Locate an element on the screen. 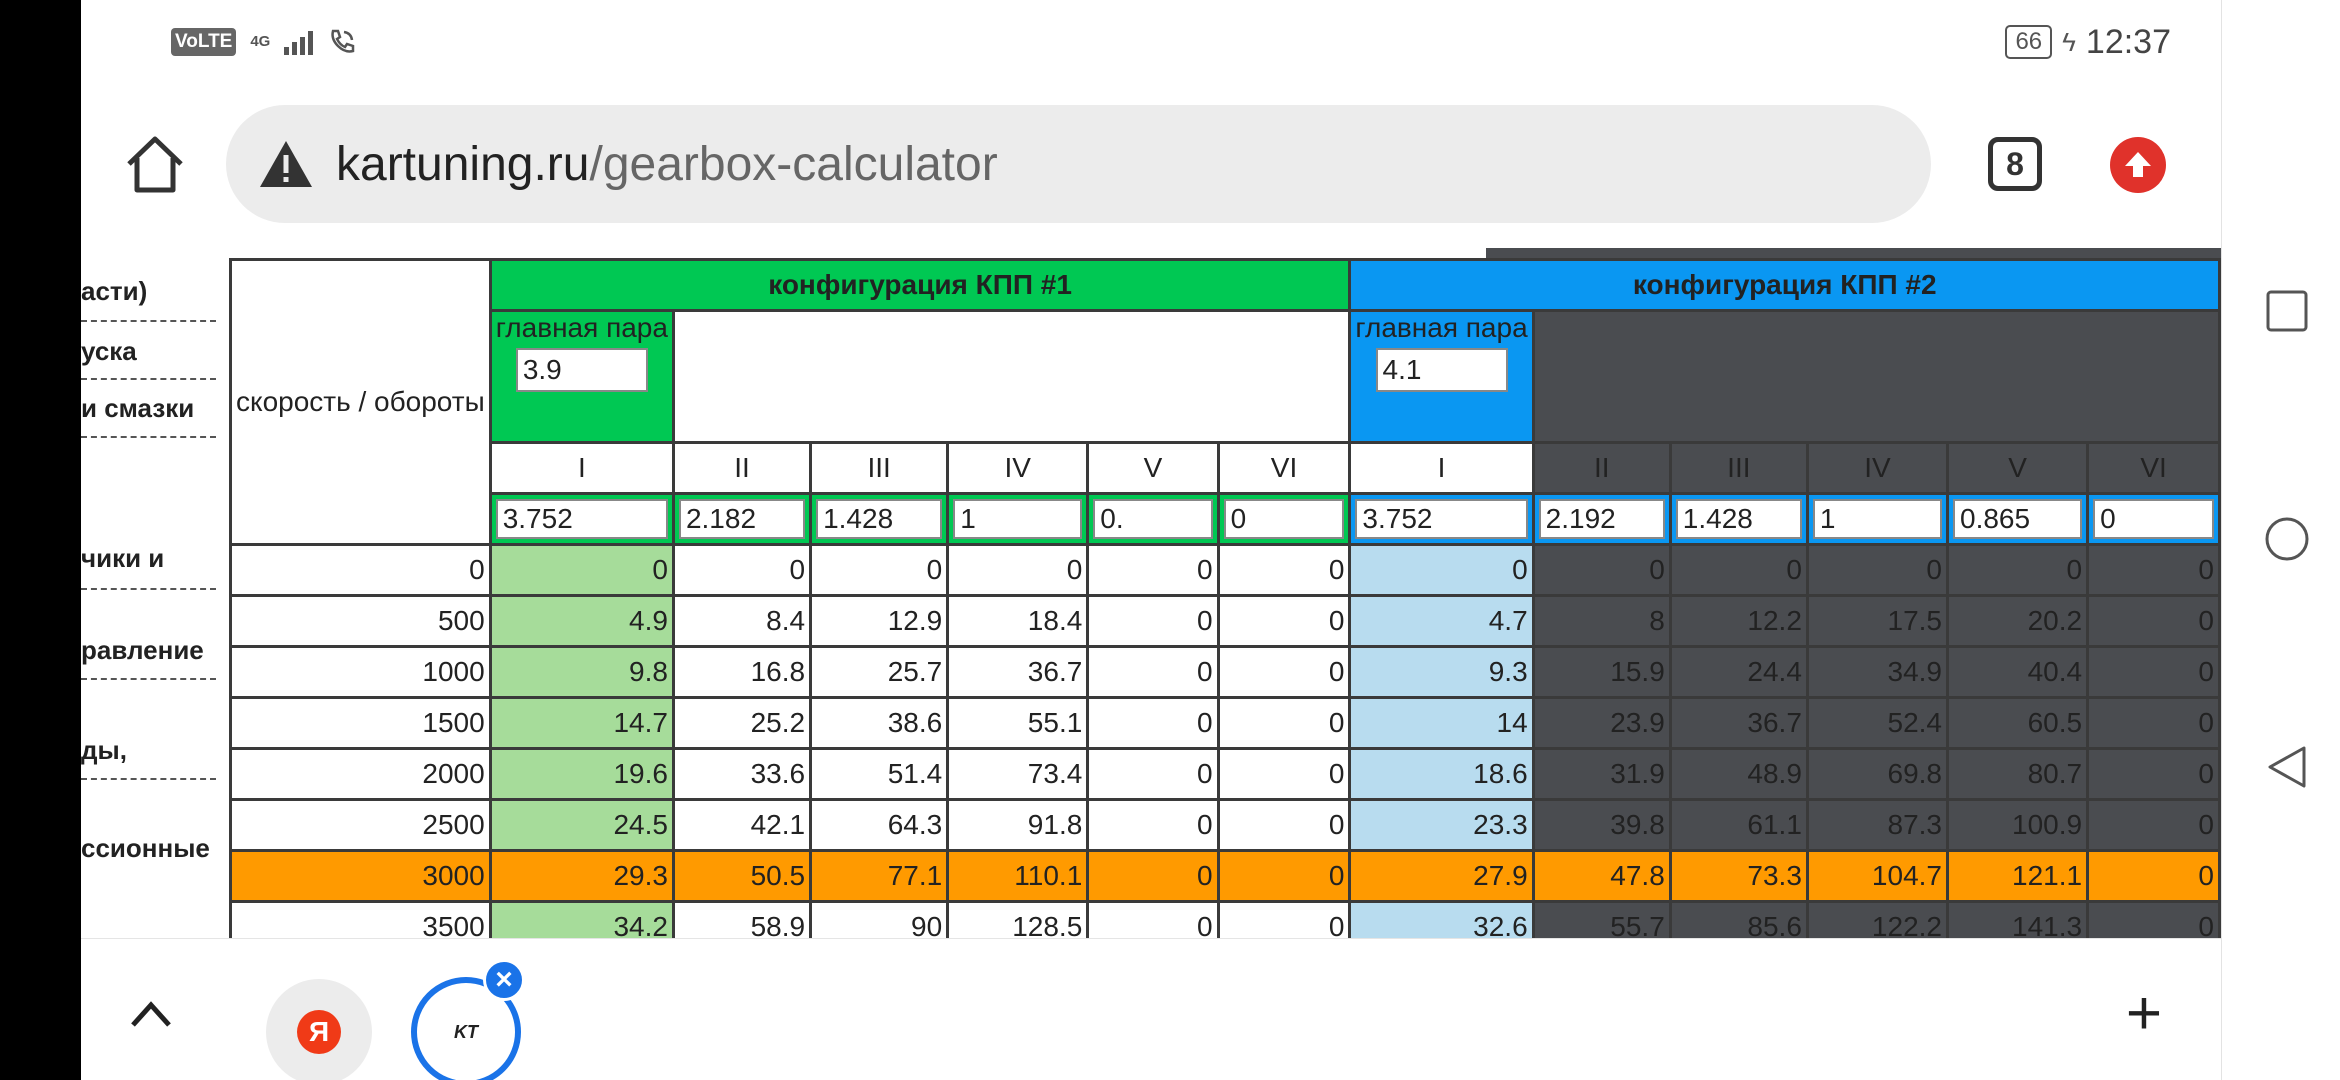 The height and width of the screenshot is (1080, 2340). config2-blank is located at coordinates (1876, 376).